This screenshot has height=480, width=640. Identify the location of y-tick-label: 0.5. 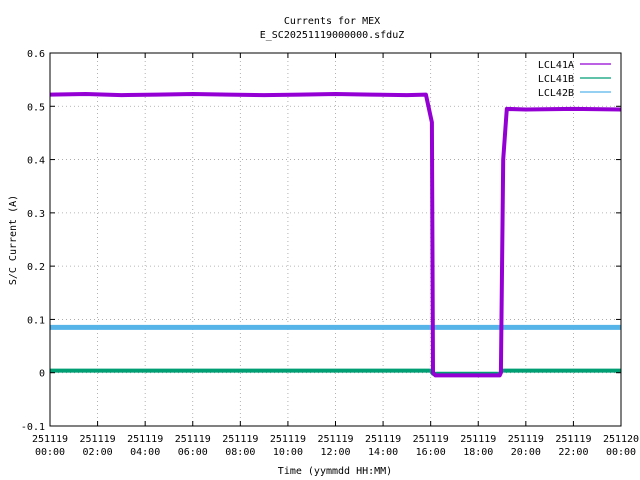
(36, 107).